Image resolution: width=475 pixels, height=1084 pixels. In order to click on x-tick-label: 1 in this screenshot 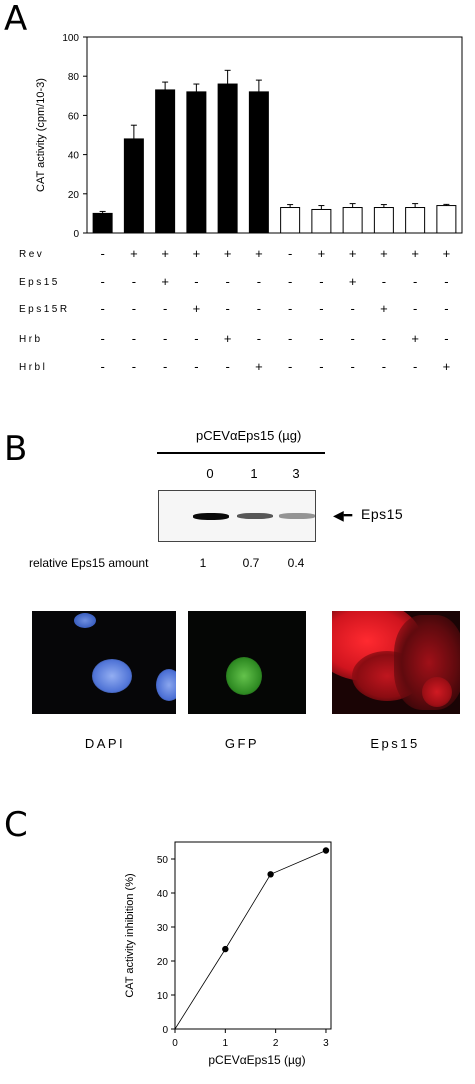, I will do `click(226, 1043)`.